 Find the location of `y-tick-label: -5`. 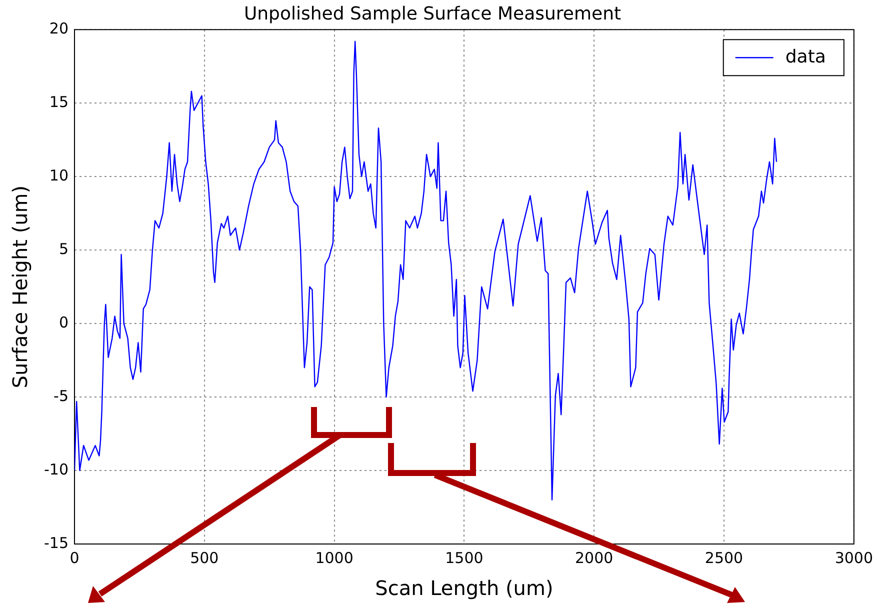

y-tick-label: -5 is located at coordinates (61, 395).